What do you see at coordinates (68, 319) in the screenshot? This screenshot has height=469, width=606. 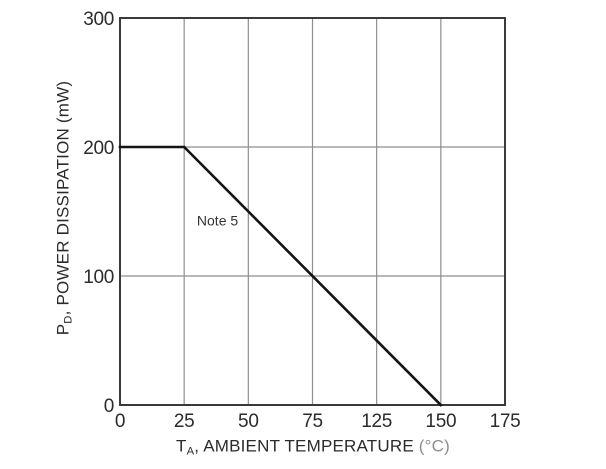 I see `y-axis-title-subscript: D` at bounding box center [68, 319].